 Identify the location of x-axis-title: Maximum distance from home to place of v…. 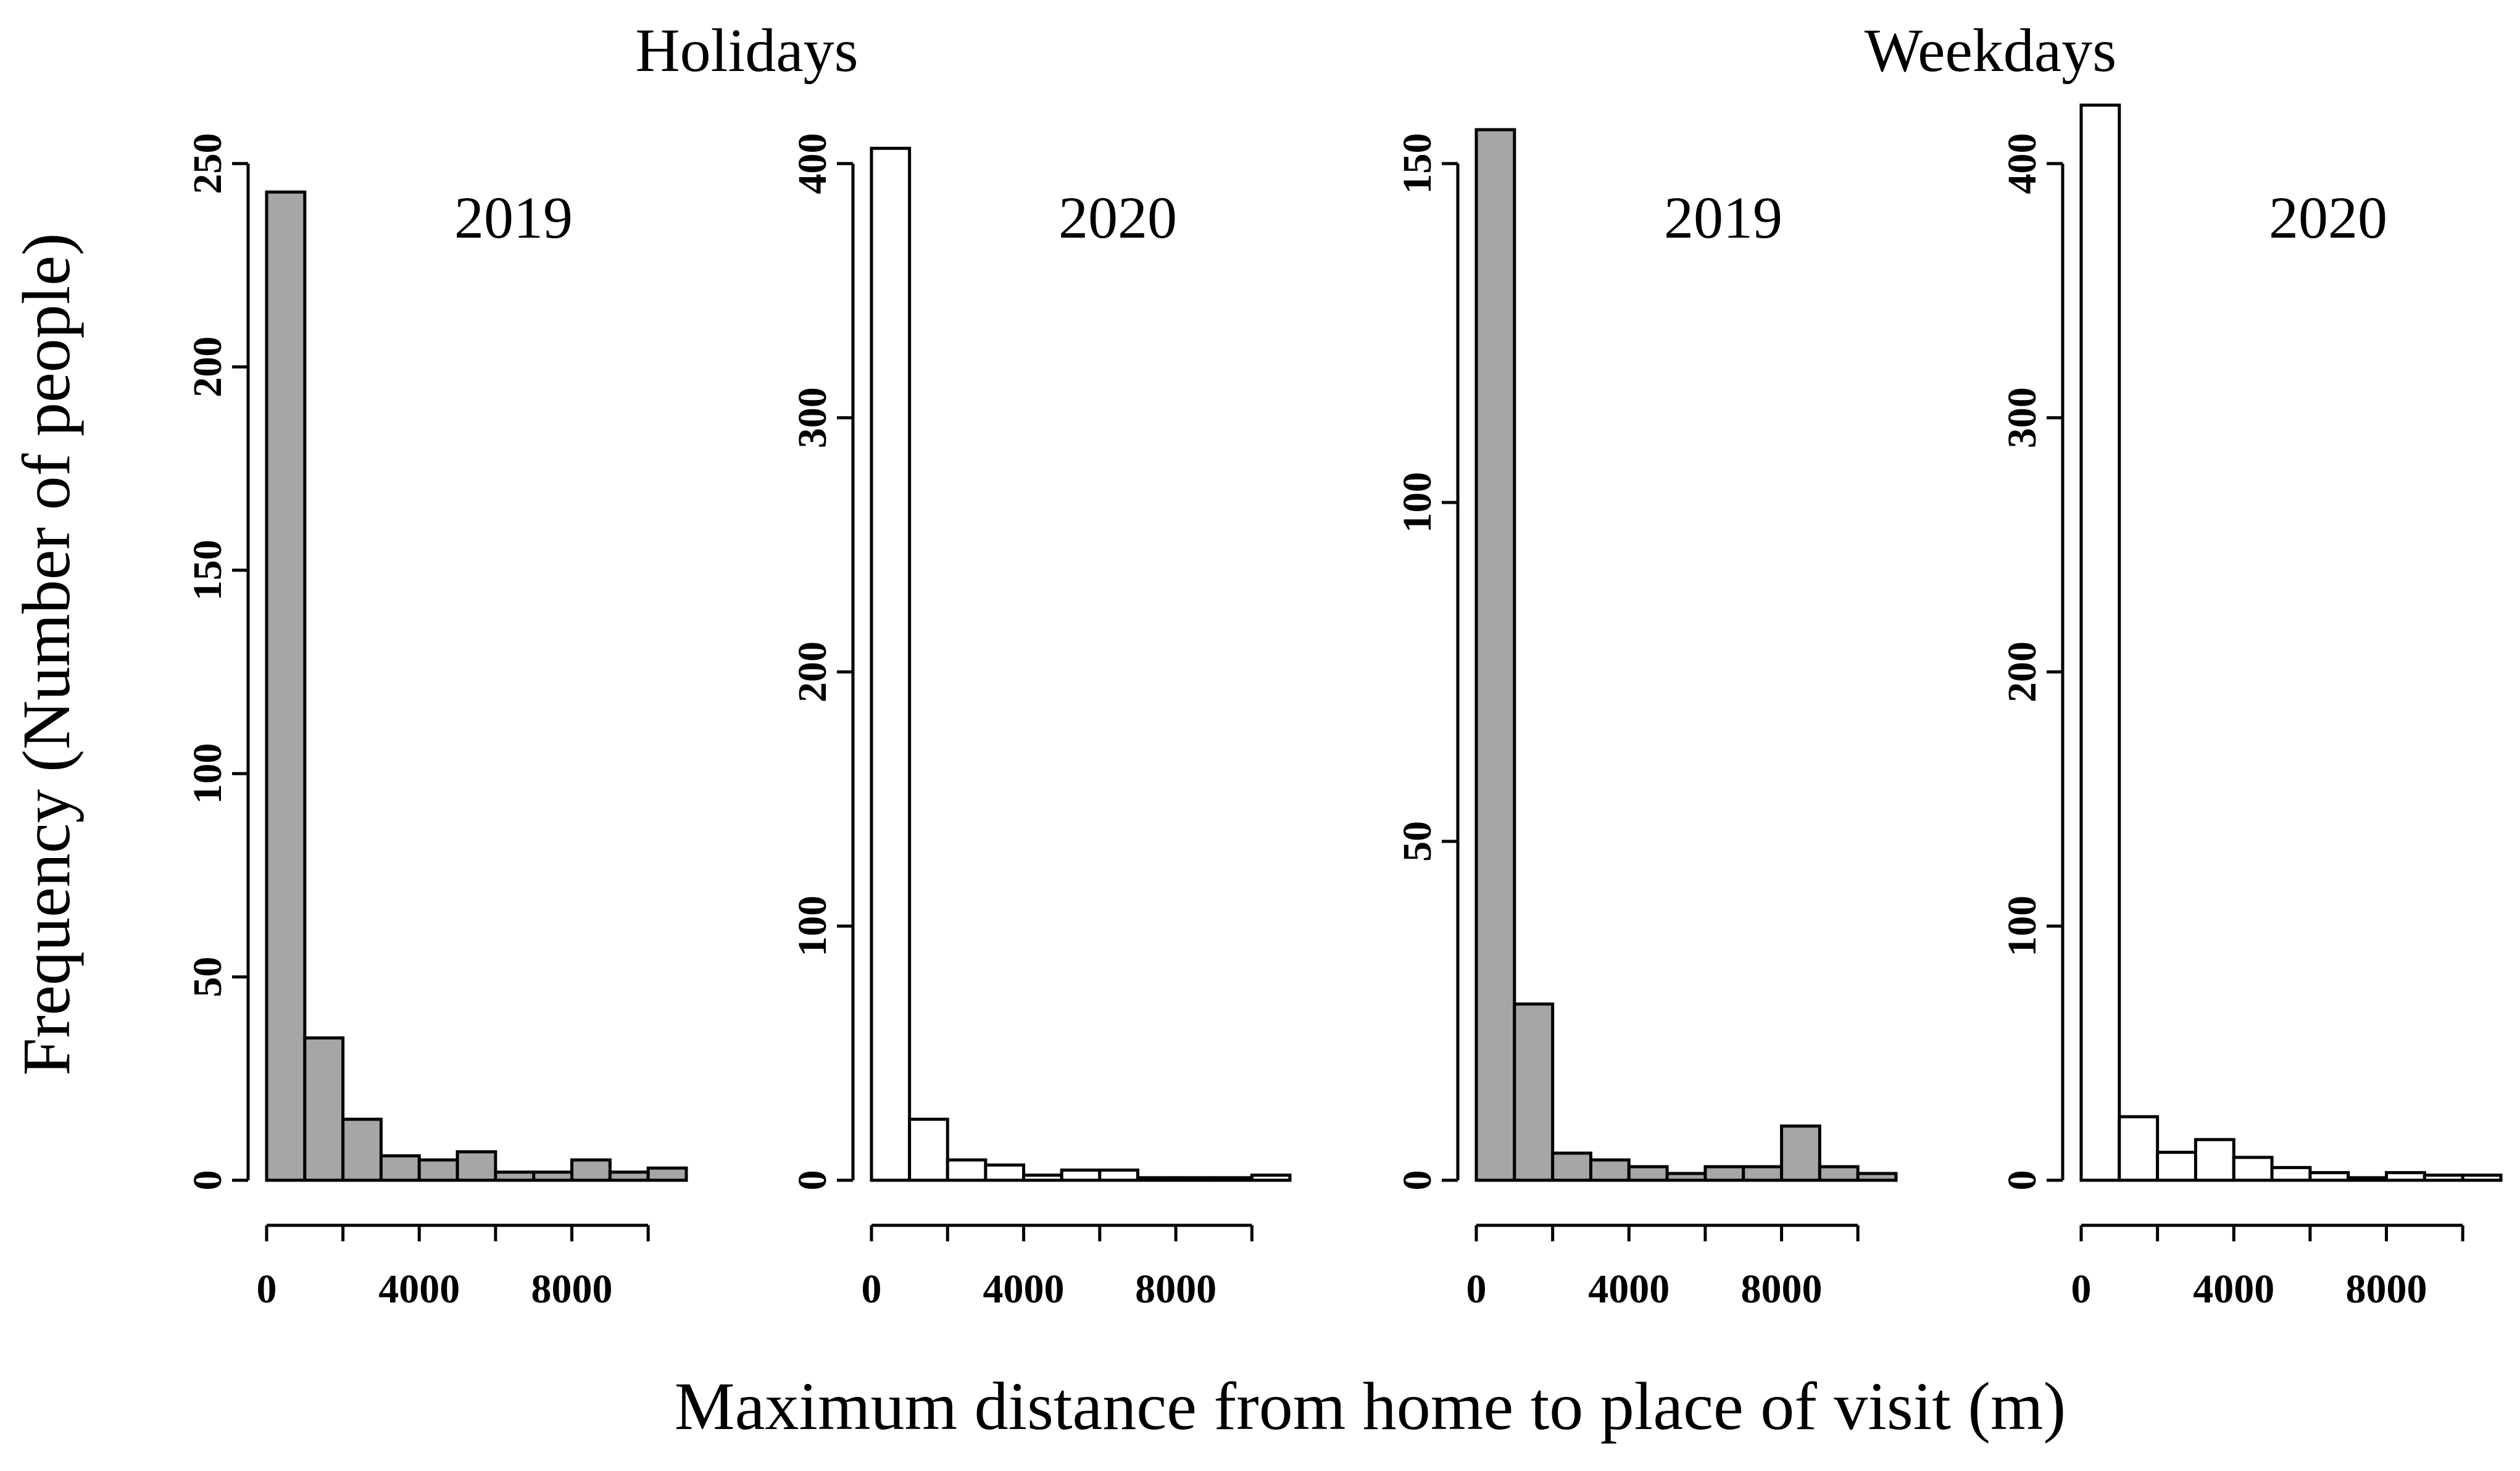
(1370, 1406).